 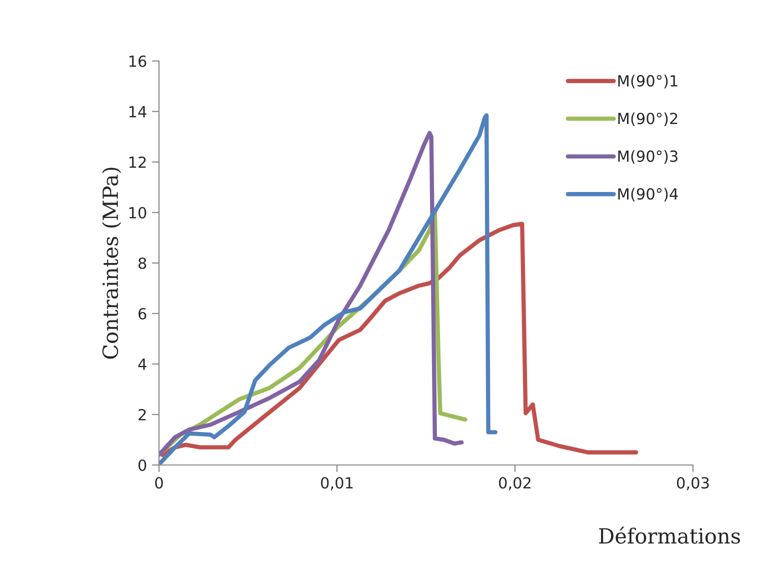 I want to click on y-tick-label: 0, so click(x=142, y=465).